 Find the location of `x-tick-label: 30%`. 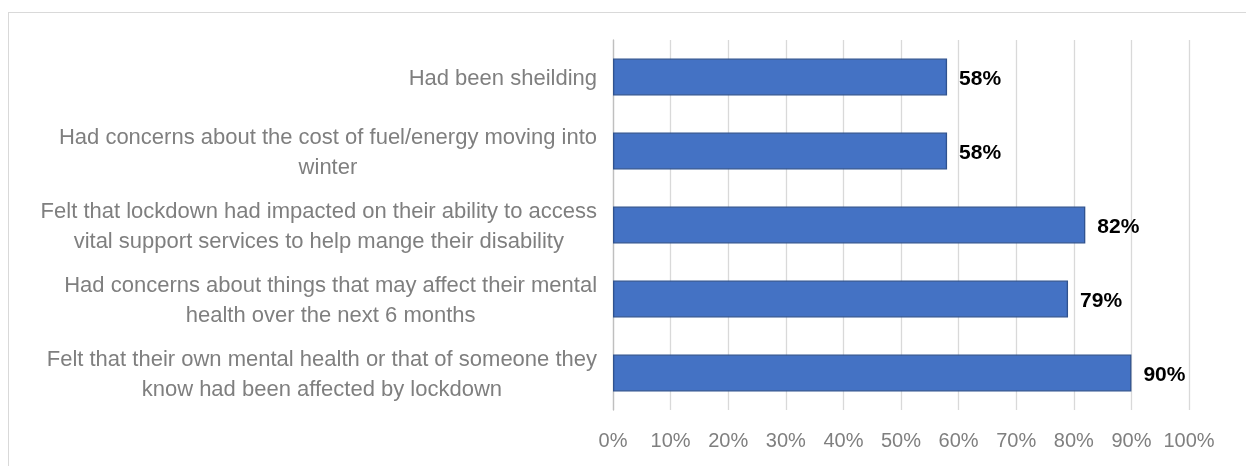

x-tick-label: 30% is located at coordinates (786, 440).